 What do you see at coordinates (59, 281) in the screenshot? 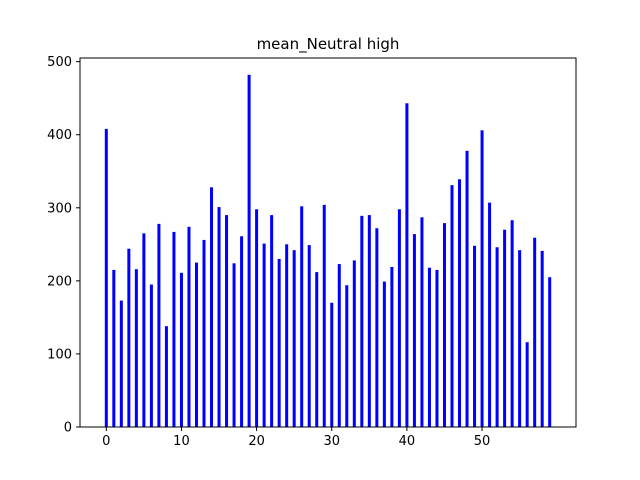
I see `y-tick-label-200: 200` at bounding box center [59, 281].